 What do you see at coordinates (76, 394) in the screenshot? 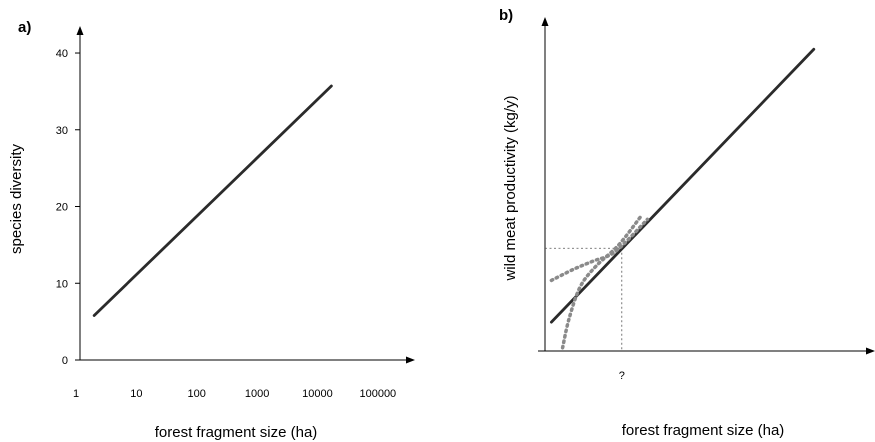
I see `panel-a-x-tick-label: 1` at bounding box center [76, 394].